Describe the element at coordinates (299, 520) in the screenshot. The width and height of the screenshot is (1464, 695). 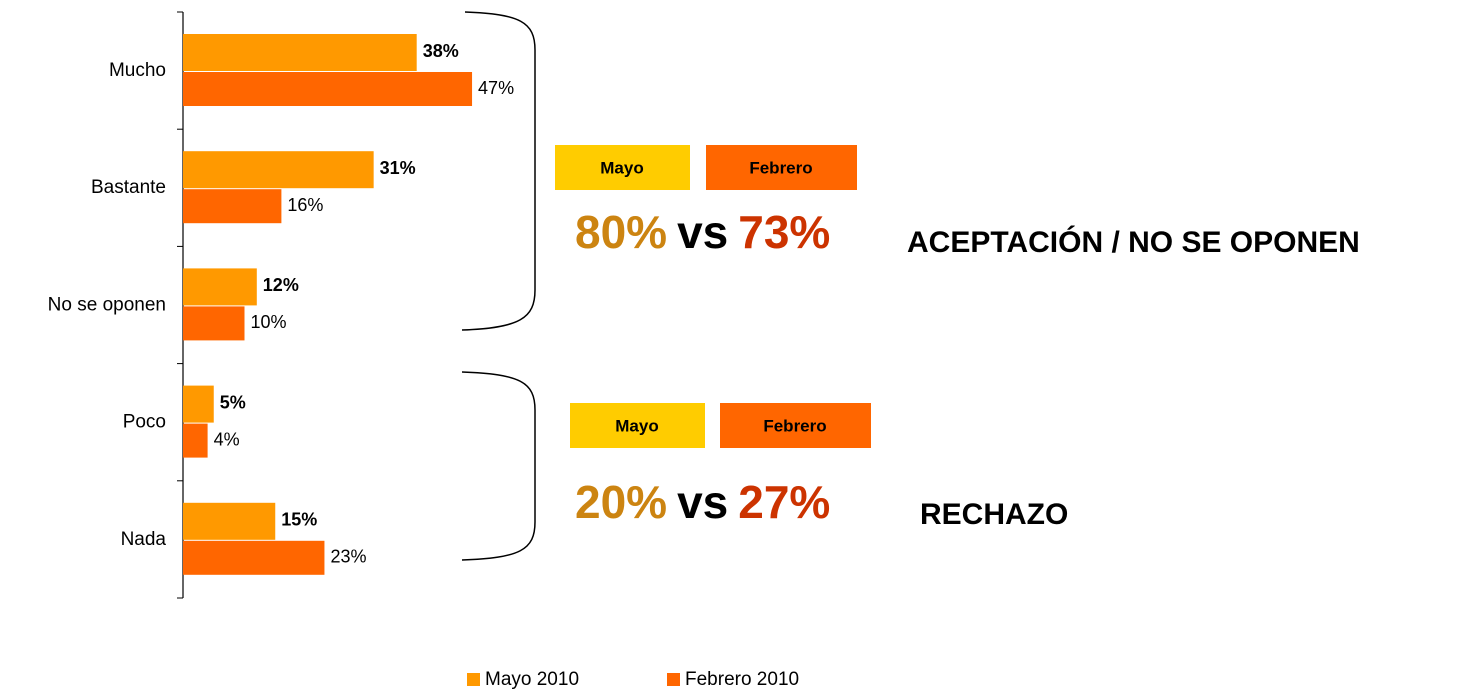
I see `value-label: 15%` at that location.